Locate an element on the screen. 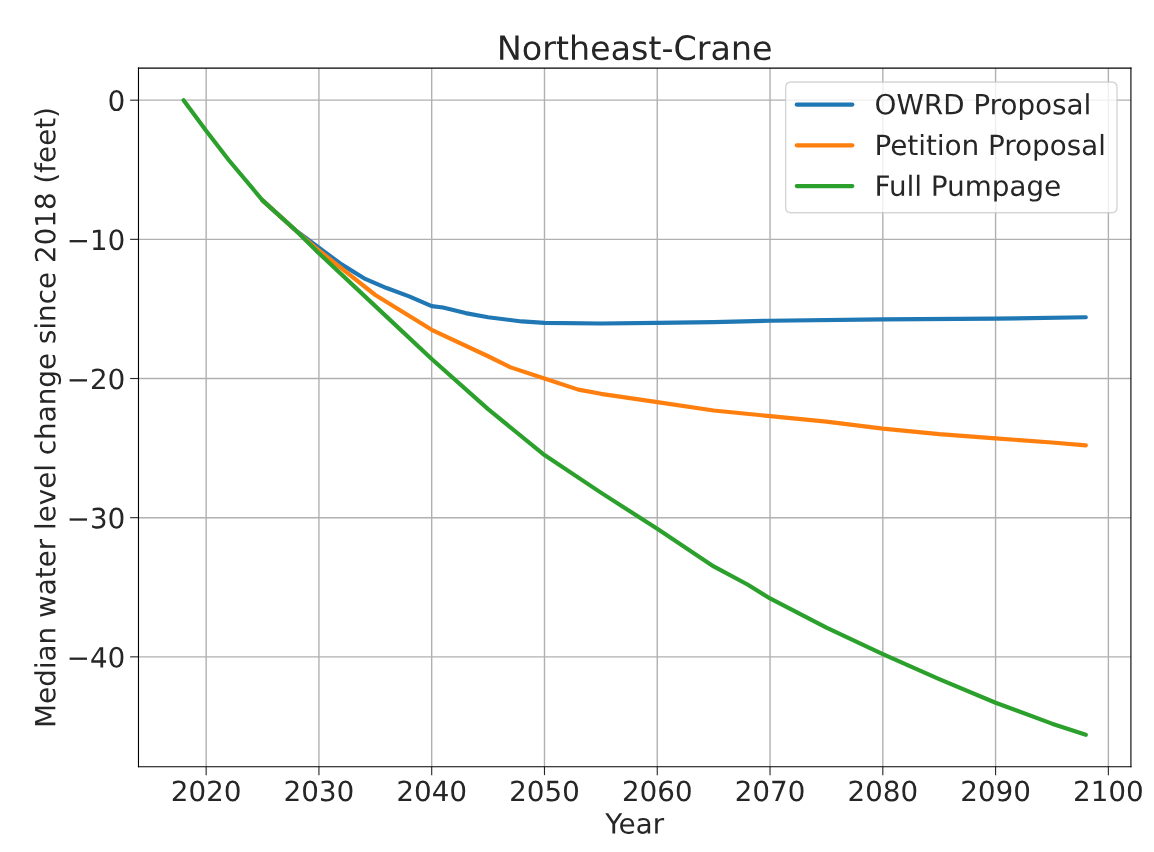  x-tick-label: 2030 is located at coordinates (319, 791).